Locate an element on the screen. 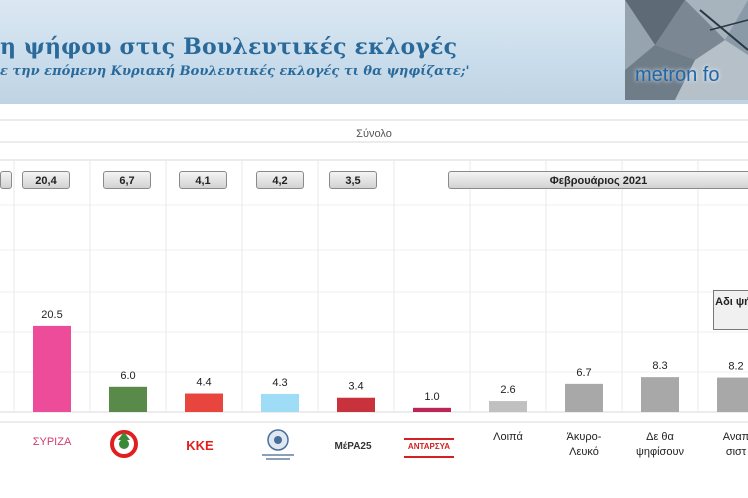 Image resolution: width=748 pixels, height=498 pixels. category-label: Λευκό is located at coordinates (584, 452).